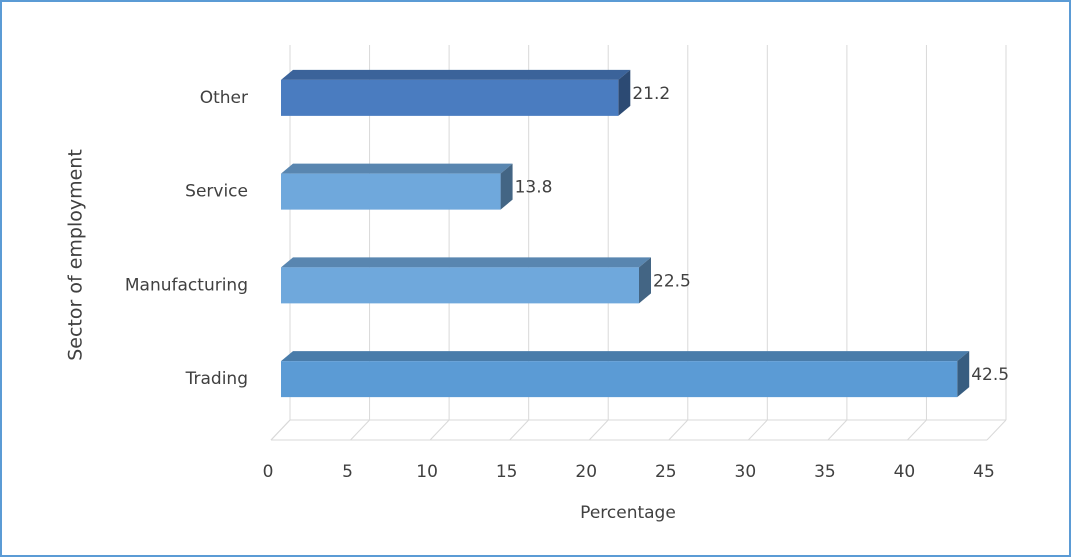  What do you see at coordinates (746, 472) in the screenshot?
I see `x-tick-label: 30` at bounding box center [746, 472].